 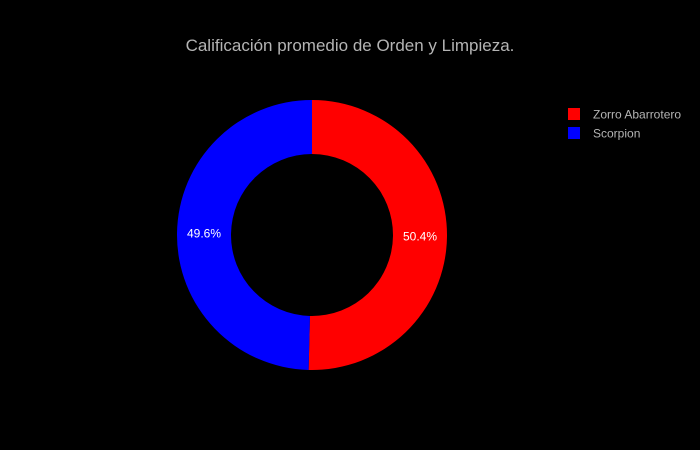 I want to click on slice-zorro-abarrotero, so click(x=378, y=235).